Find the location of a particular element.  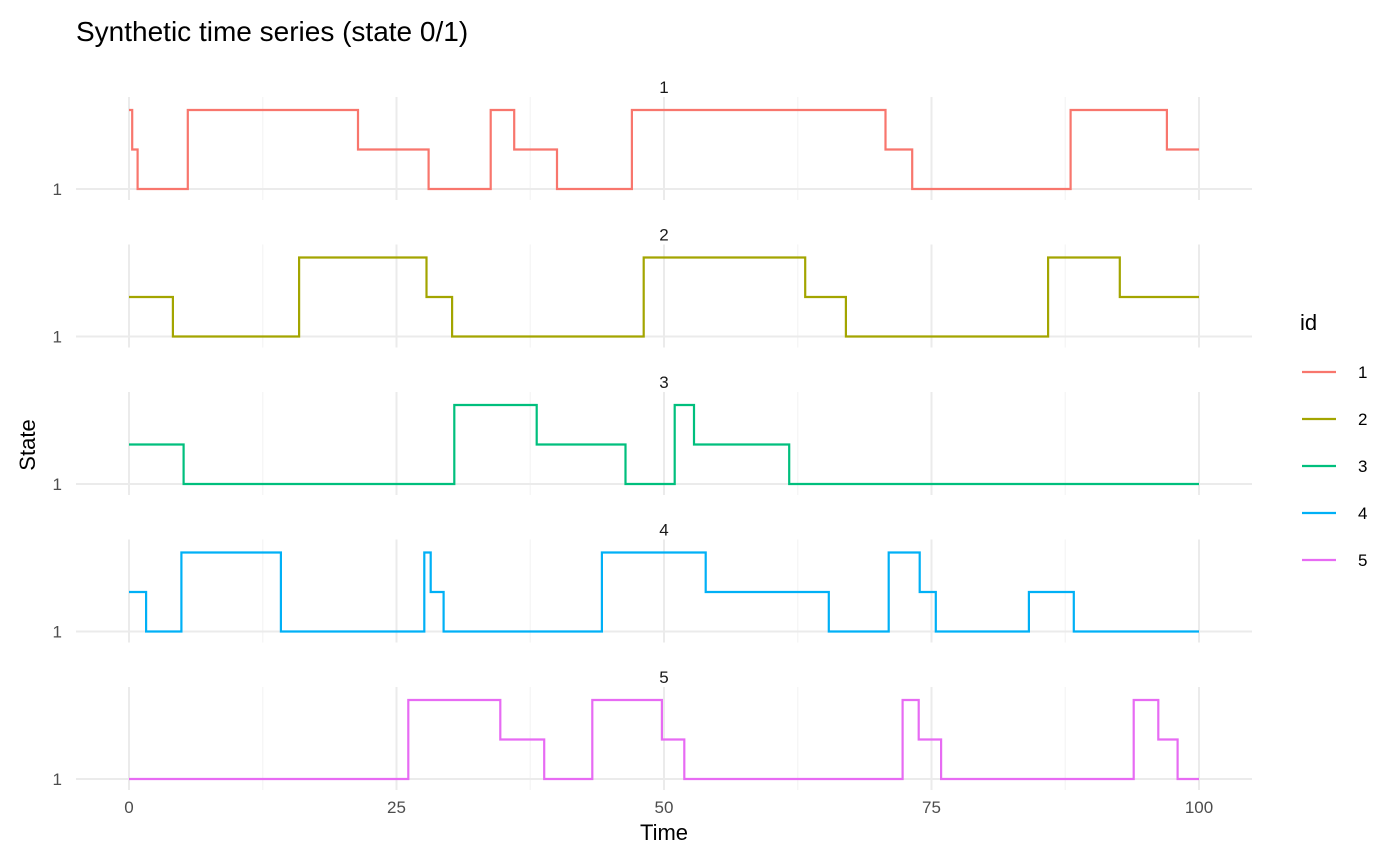

facet-strip-label: 2 is located at coordinates (663, 235).